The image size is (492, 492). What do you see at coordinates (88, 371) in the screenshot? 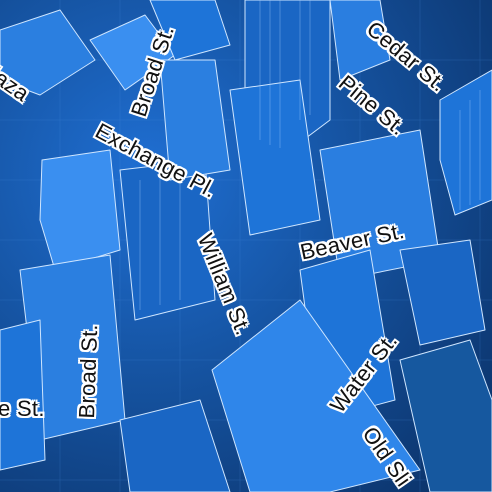
I see `street-label-broad-st-south: Broad St.` at bounding box center [88, 371].